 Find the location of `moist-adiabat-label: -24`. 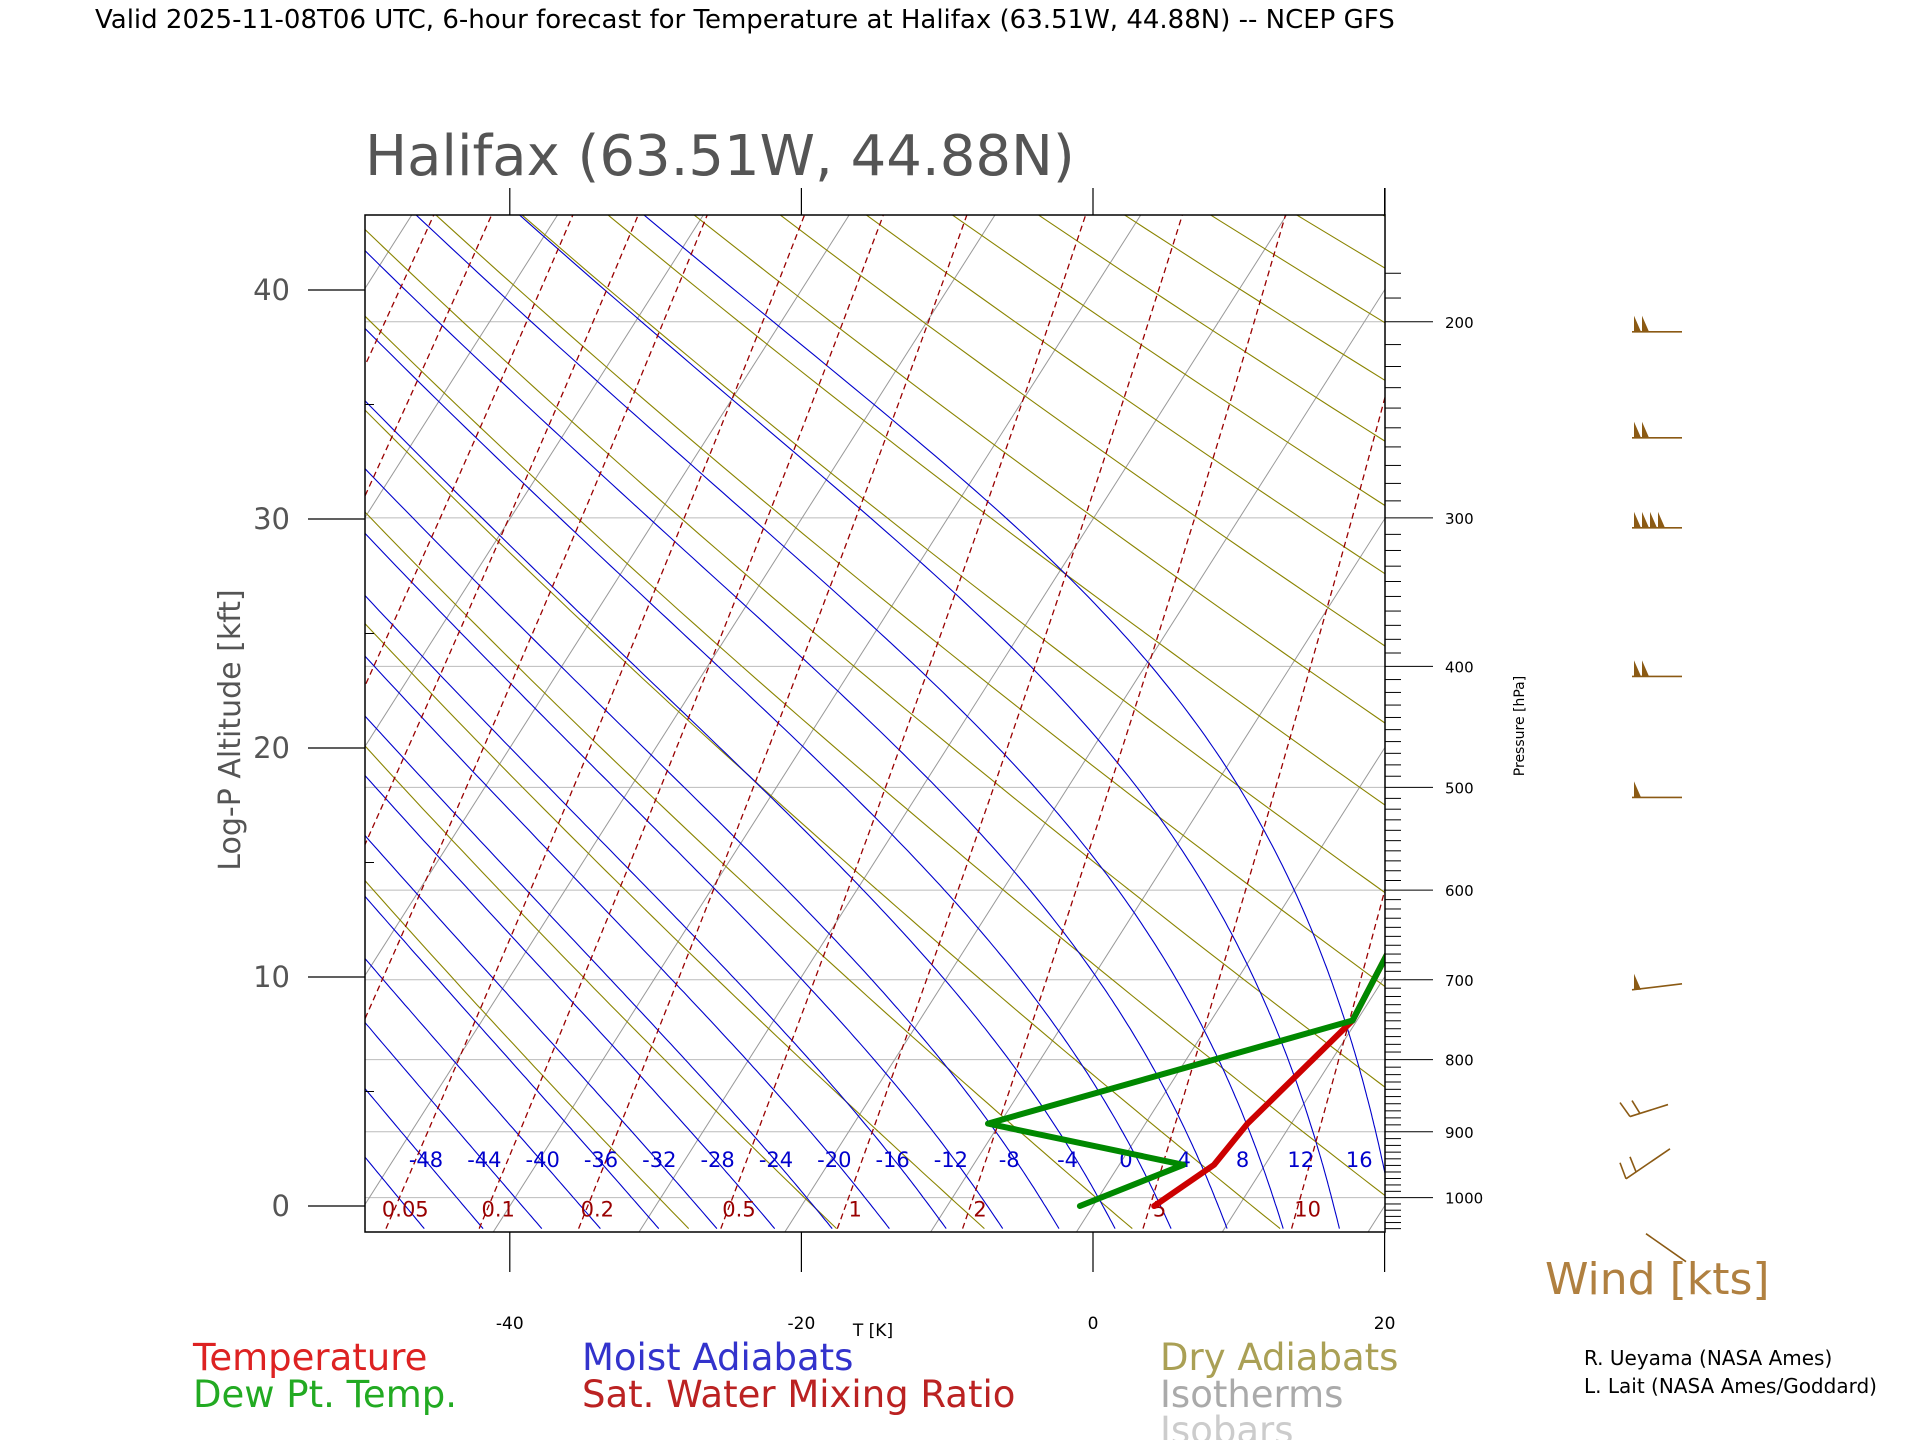

moist-adiabat-label: -24 is located at coordinates (776, 1160).